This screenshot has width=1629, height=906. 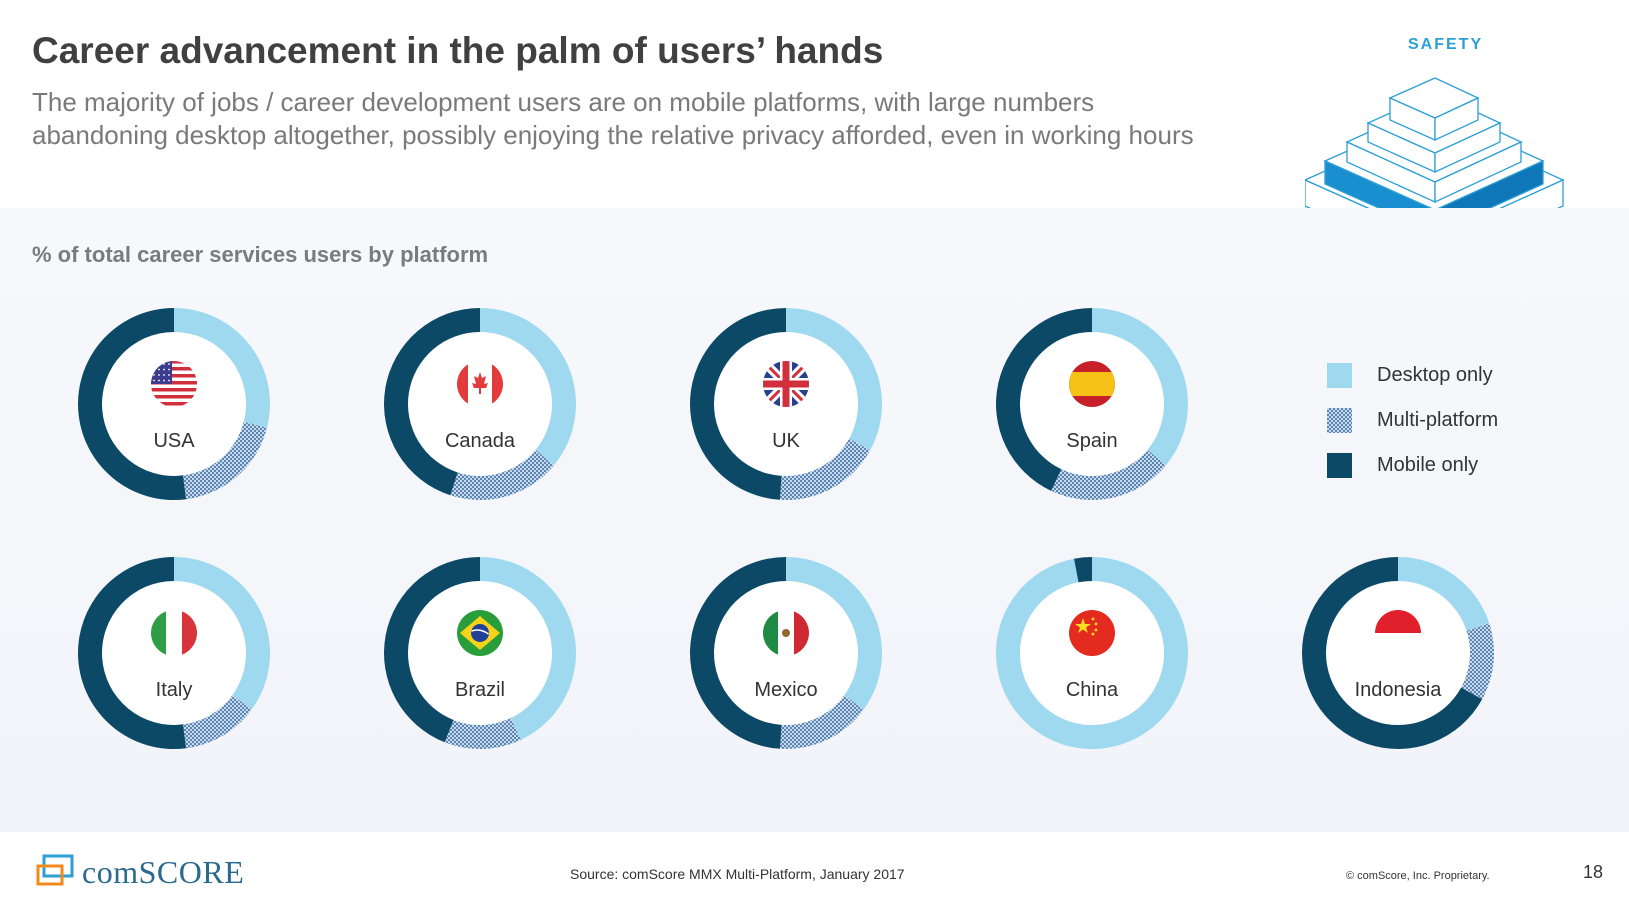 I want to click on donut-spain: Spain, so click(x=1092, y=404).